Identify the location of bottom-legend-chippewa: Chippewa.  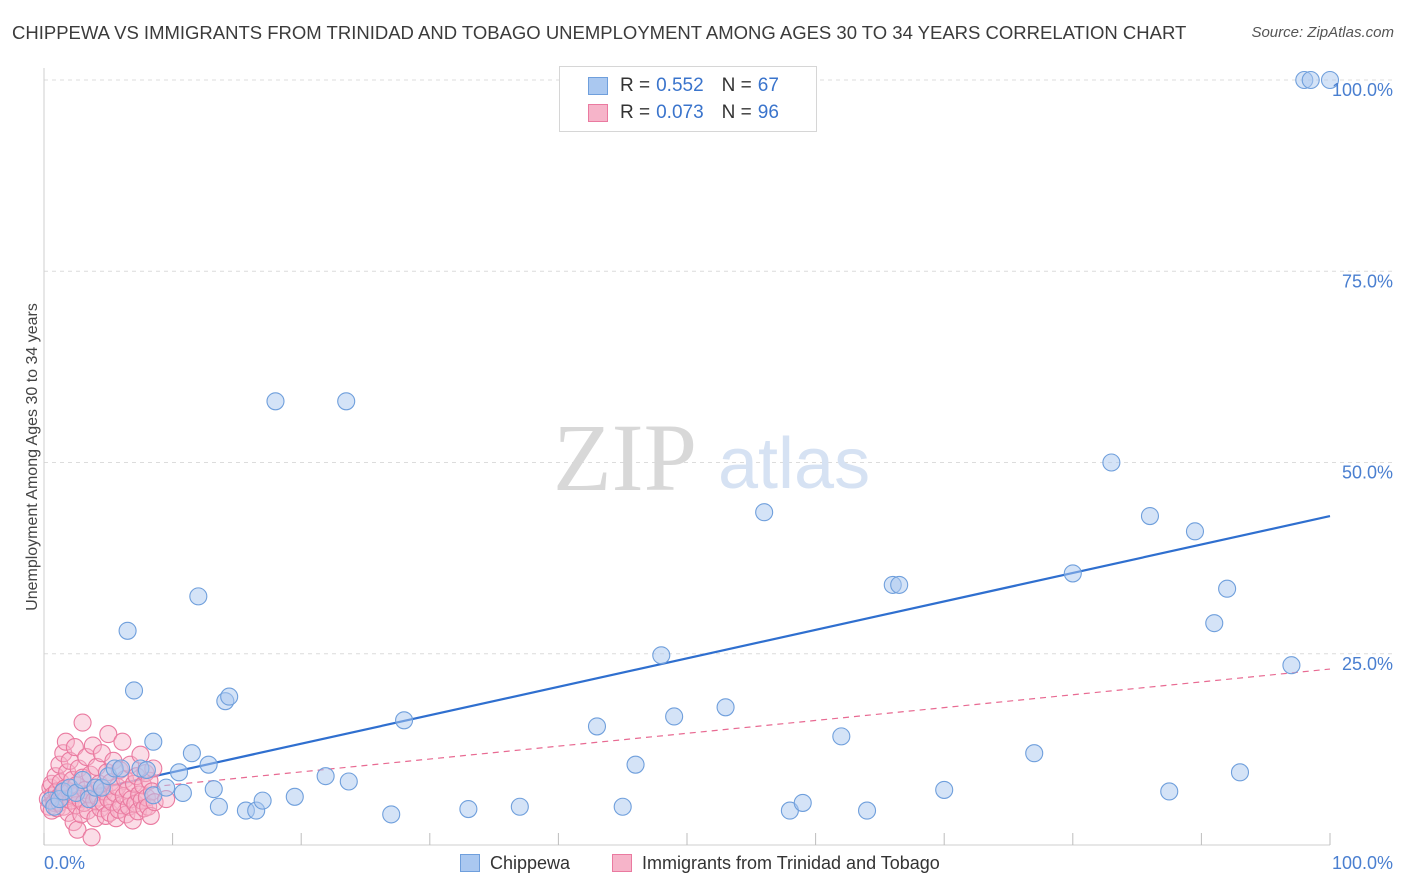
(515, 863).